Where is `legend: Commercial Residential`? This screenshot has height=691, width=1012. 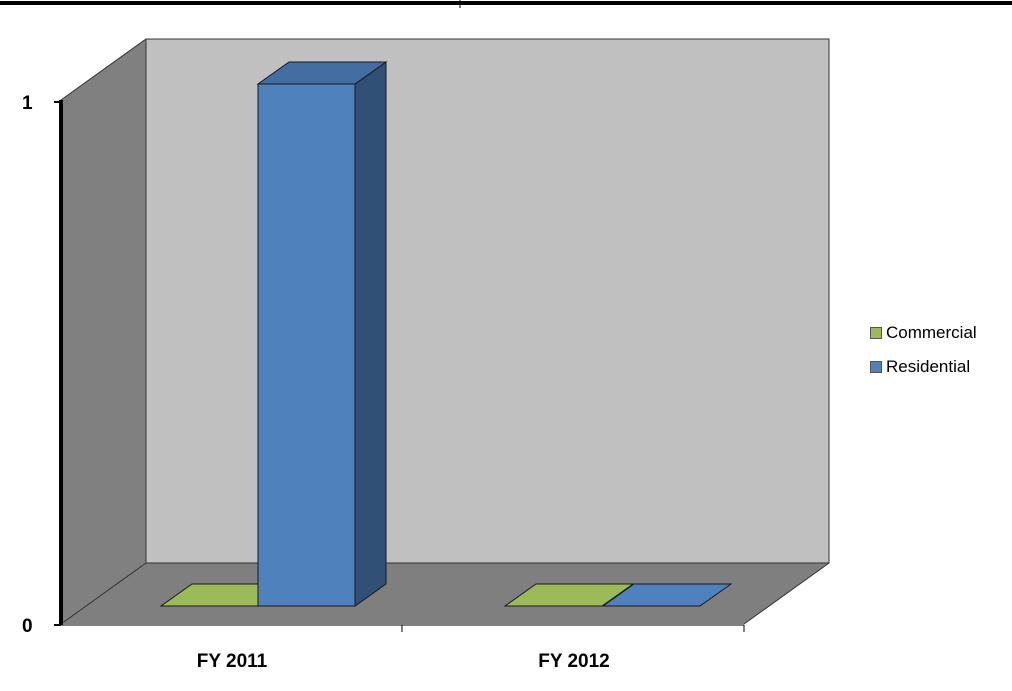 legend: Commercial Residential is located at coordinates (923, 350).